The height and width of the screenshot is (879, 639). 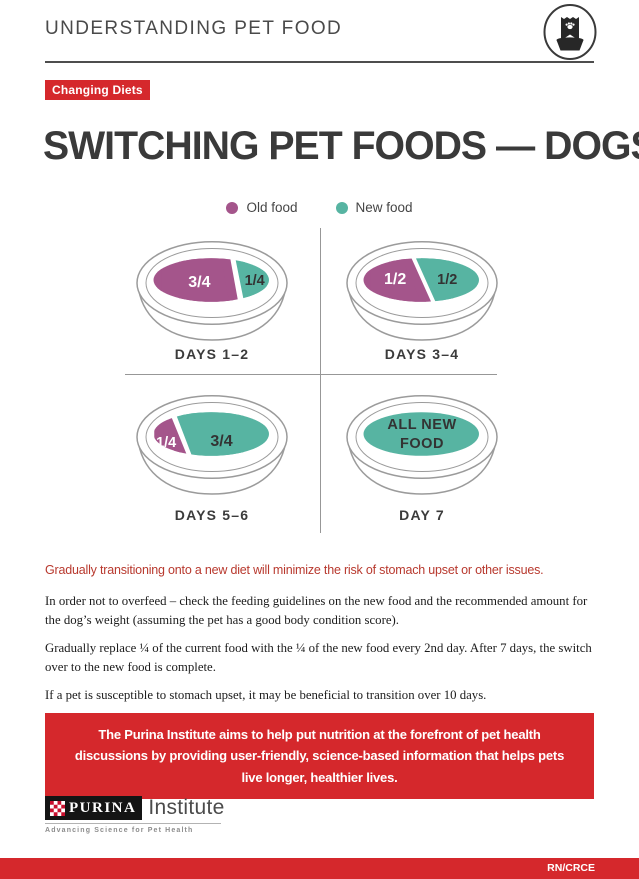 I want to click on bowl-diagram-days-5-6: 1/4 3/4, so click(x=212, y=445).